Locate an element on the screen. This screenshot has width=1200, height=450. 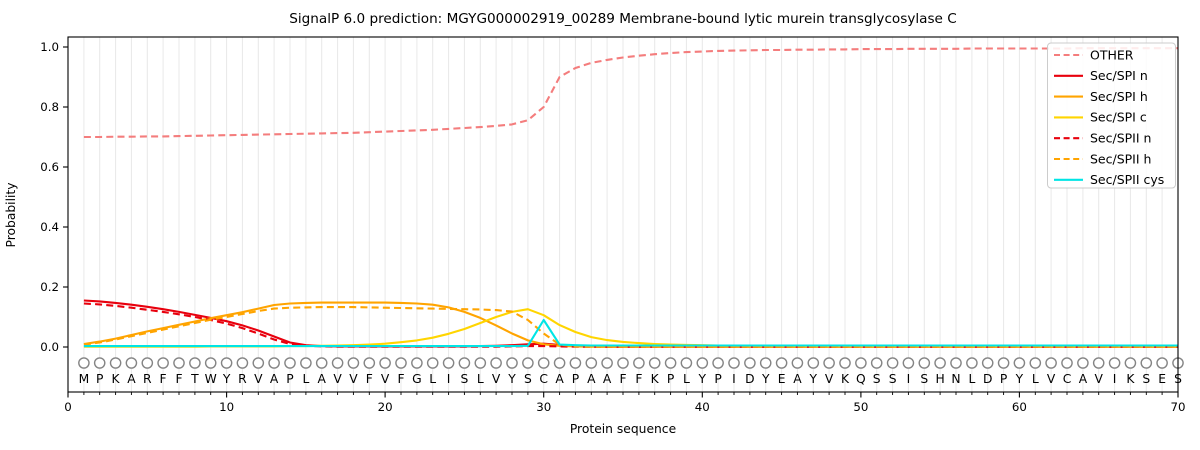
legend-label-sec-spii-cys: Sec/SPII cys is located at coordinates (1127, 179).